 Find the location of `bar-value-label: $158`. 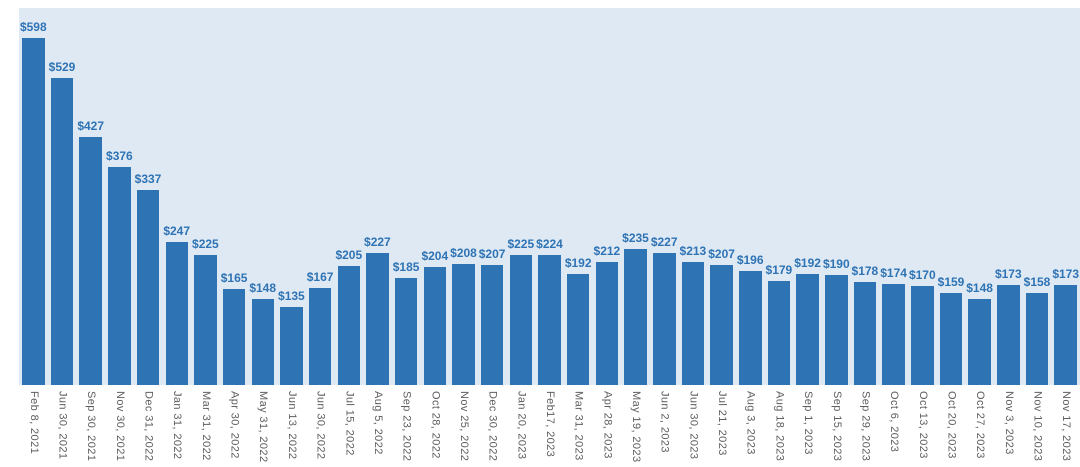

bar-value-label: $158 is located at coordinates (1037, 282).